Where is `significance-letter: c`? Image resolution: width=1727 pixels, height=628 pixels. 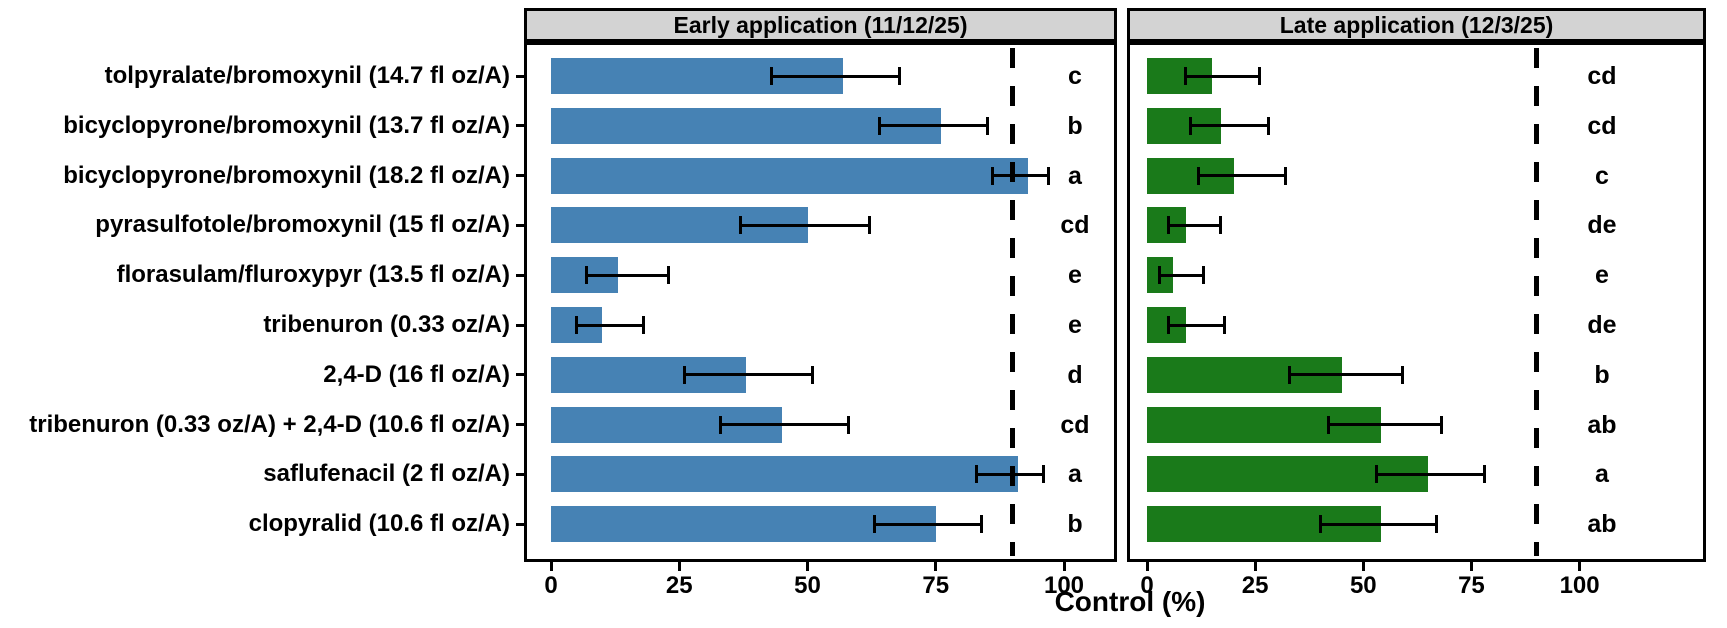 significance-letter: c is located at coordinates (1075, 76).